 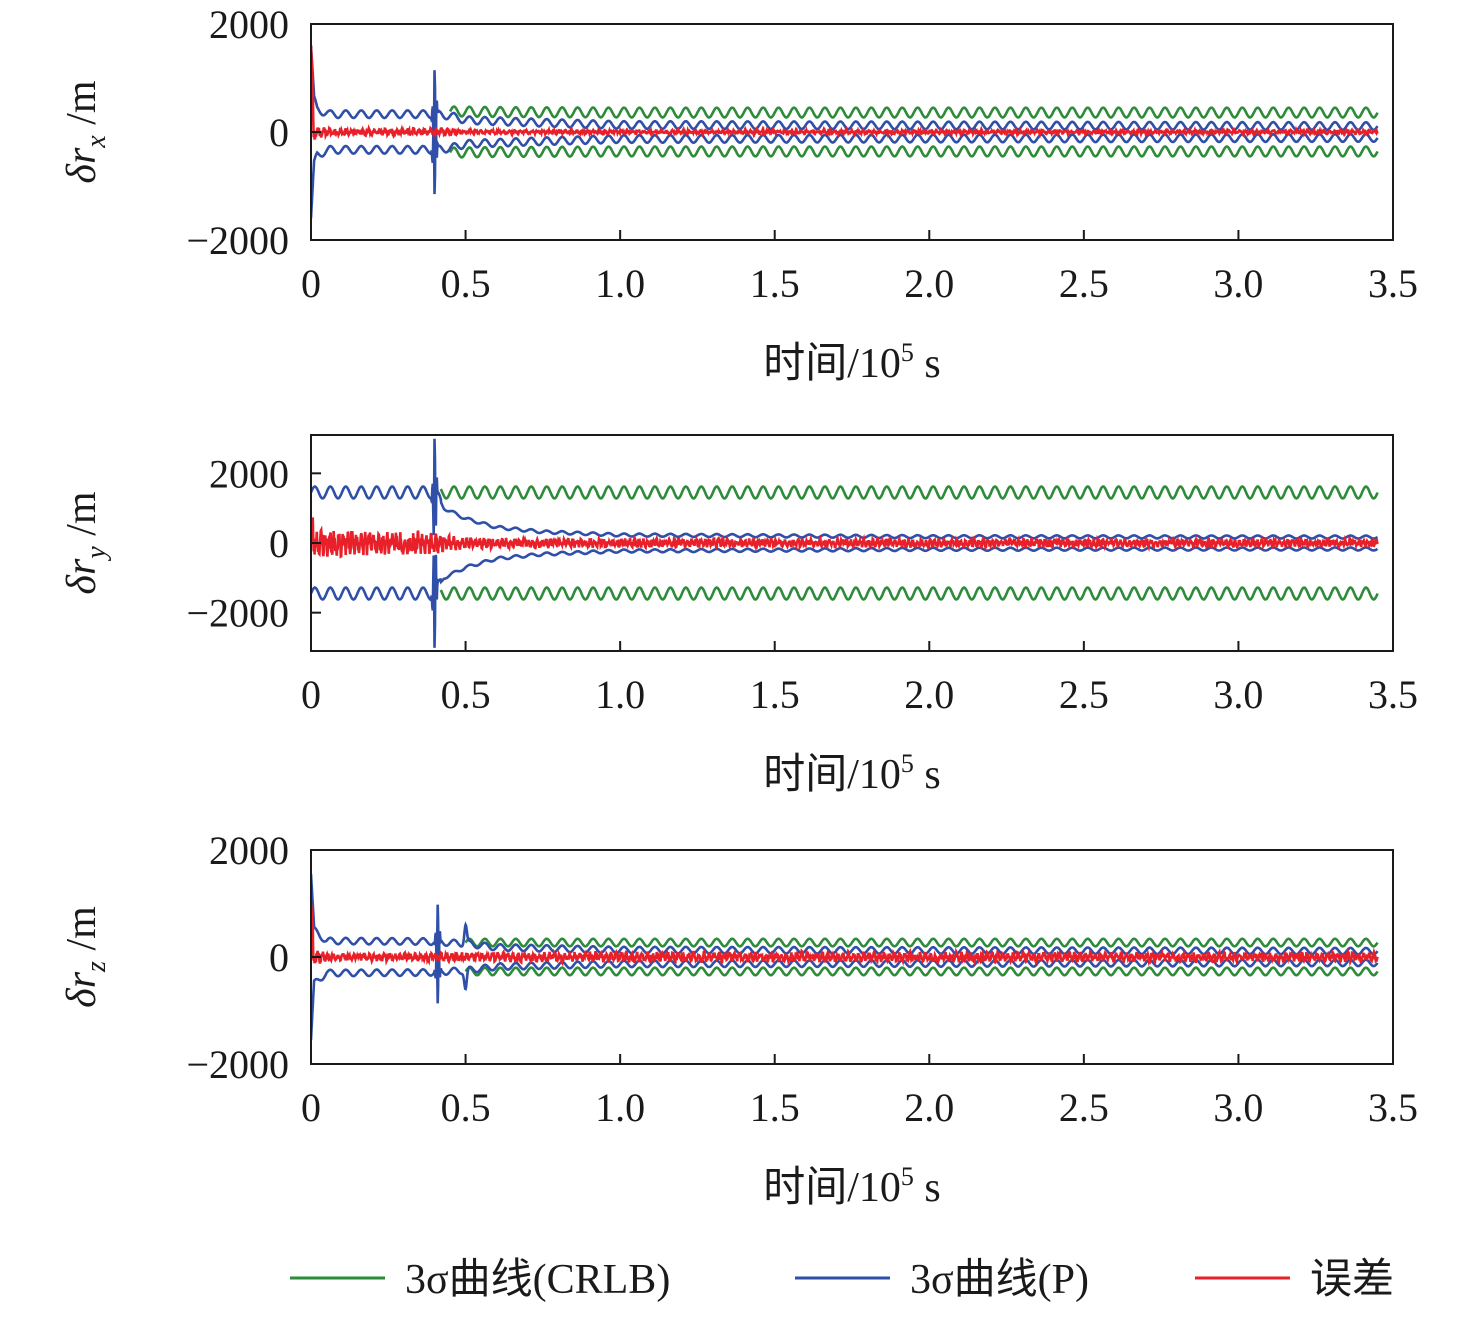 What do you see at coordinates (85, 957) in the screenshot?
I see `y-axis-label: δrz /m` at bounding box center [85, 957].